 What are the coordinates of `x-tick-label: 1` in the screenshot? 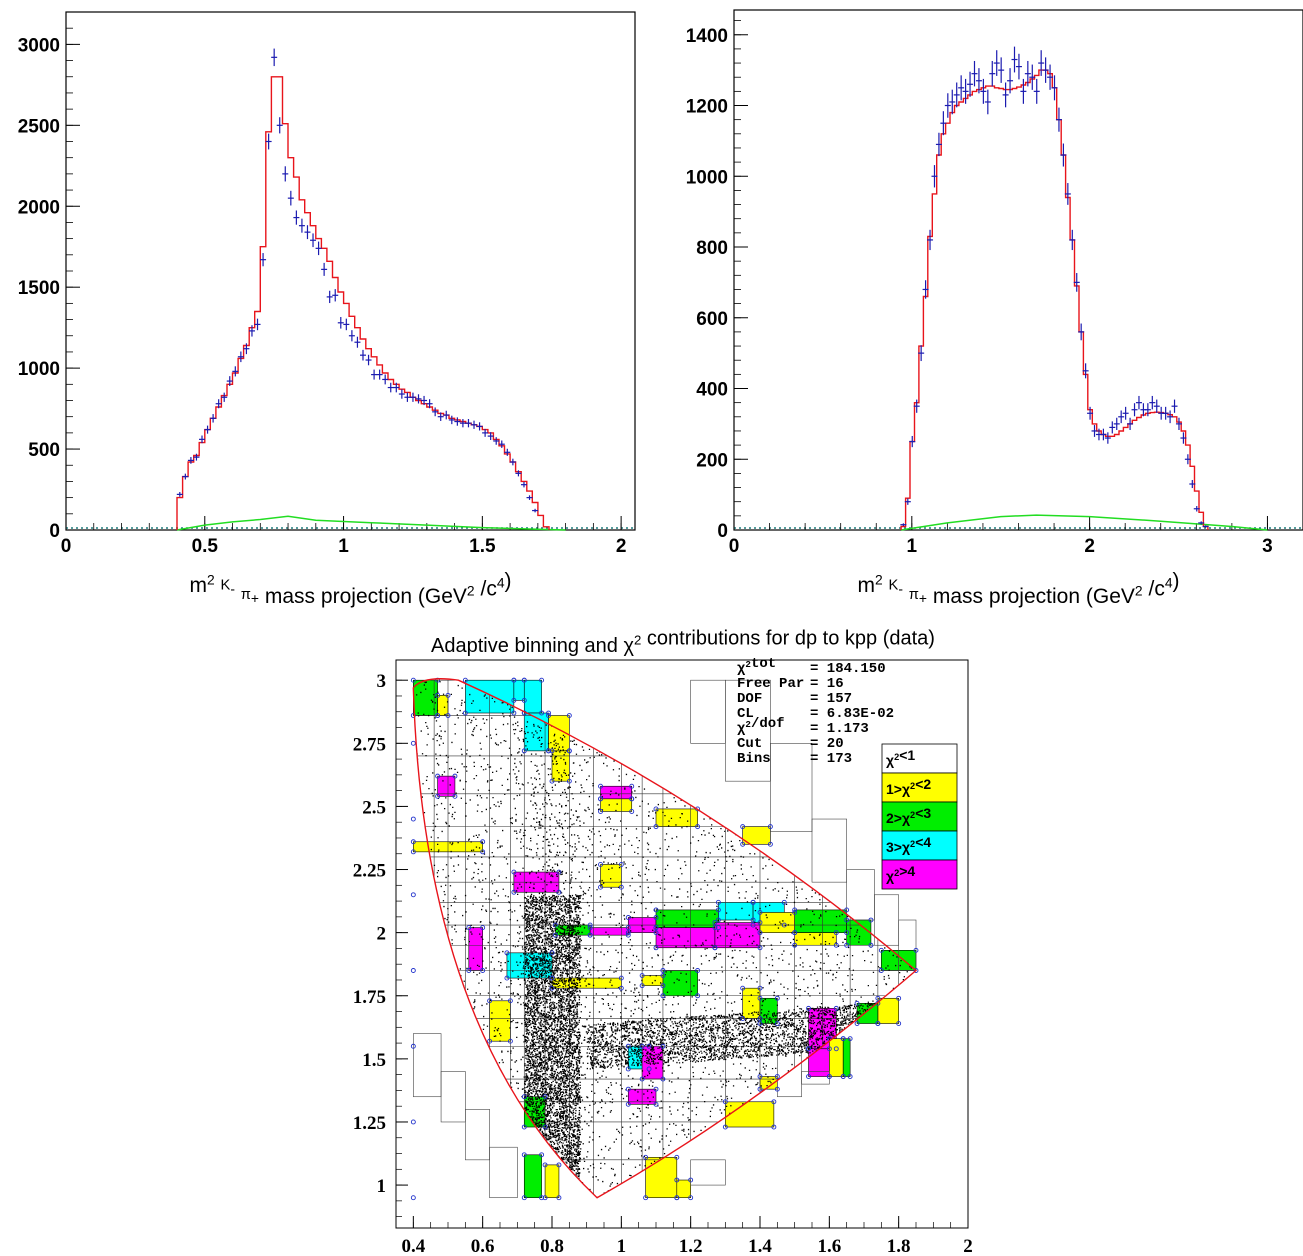 It's located at (343, 546).